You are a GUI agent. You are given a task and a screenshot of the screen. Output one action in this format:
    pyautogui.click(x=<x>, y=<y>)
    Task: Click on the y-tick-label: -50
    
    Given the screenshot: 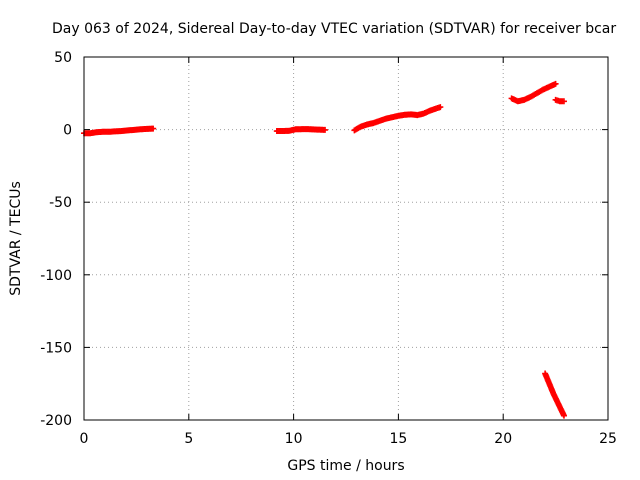 What is the action you would take?
    pyautogui.click(x=60, y=203)
    